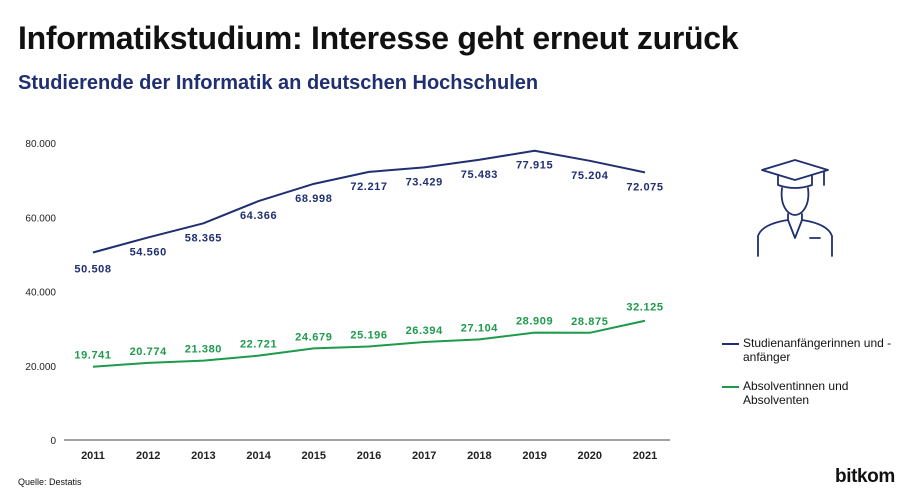 This screenshot has height=501, width=915. Describe the element at coordinates (40, 367) in the screenshot. I see `y-tick-label: 20.000` at that location.